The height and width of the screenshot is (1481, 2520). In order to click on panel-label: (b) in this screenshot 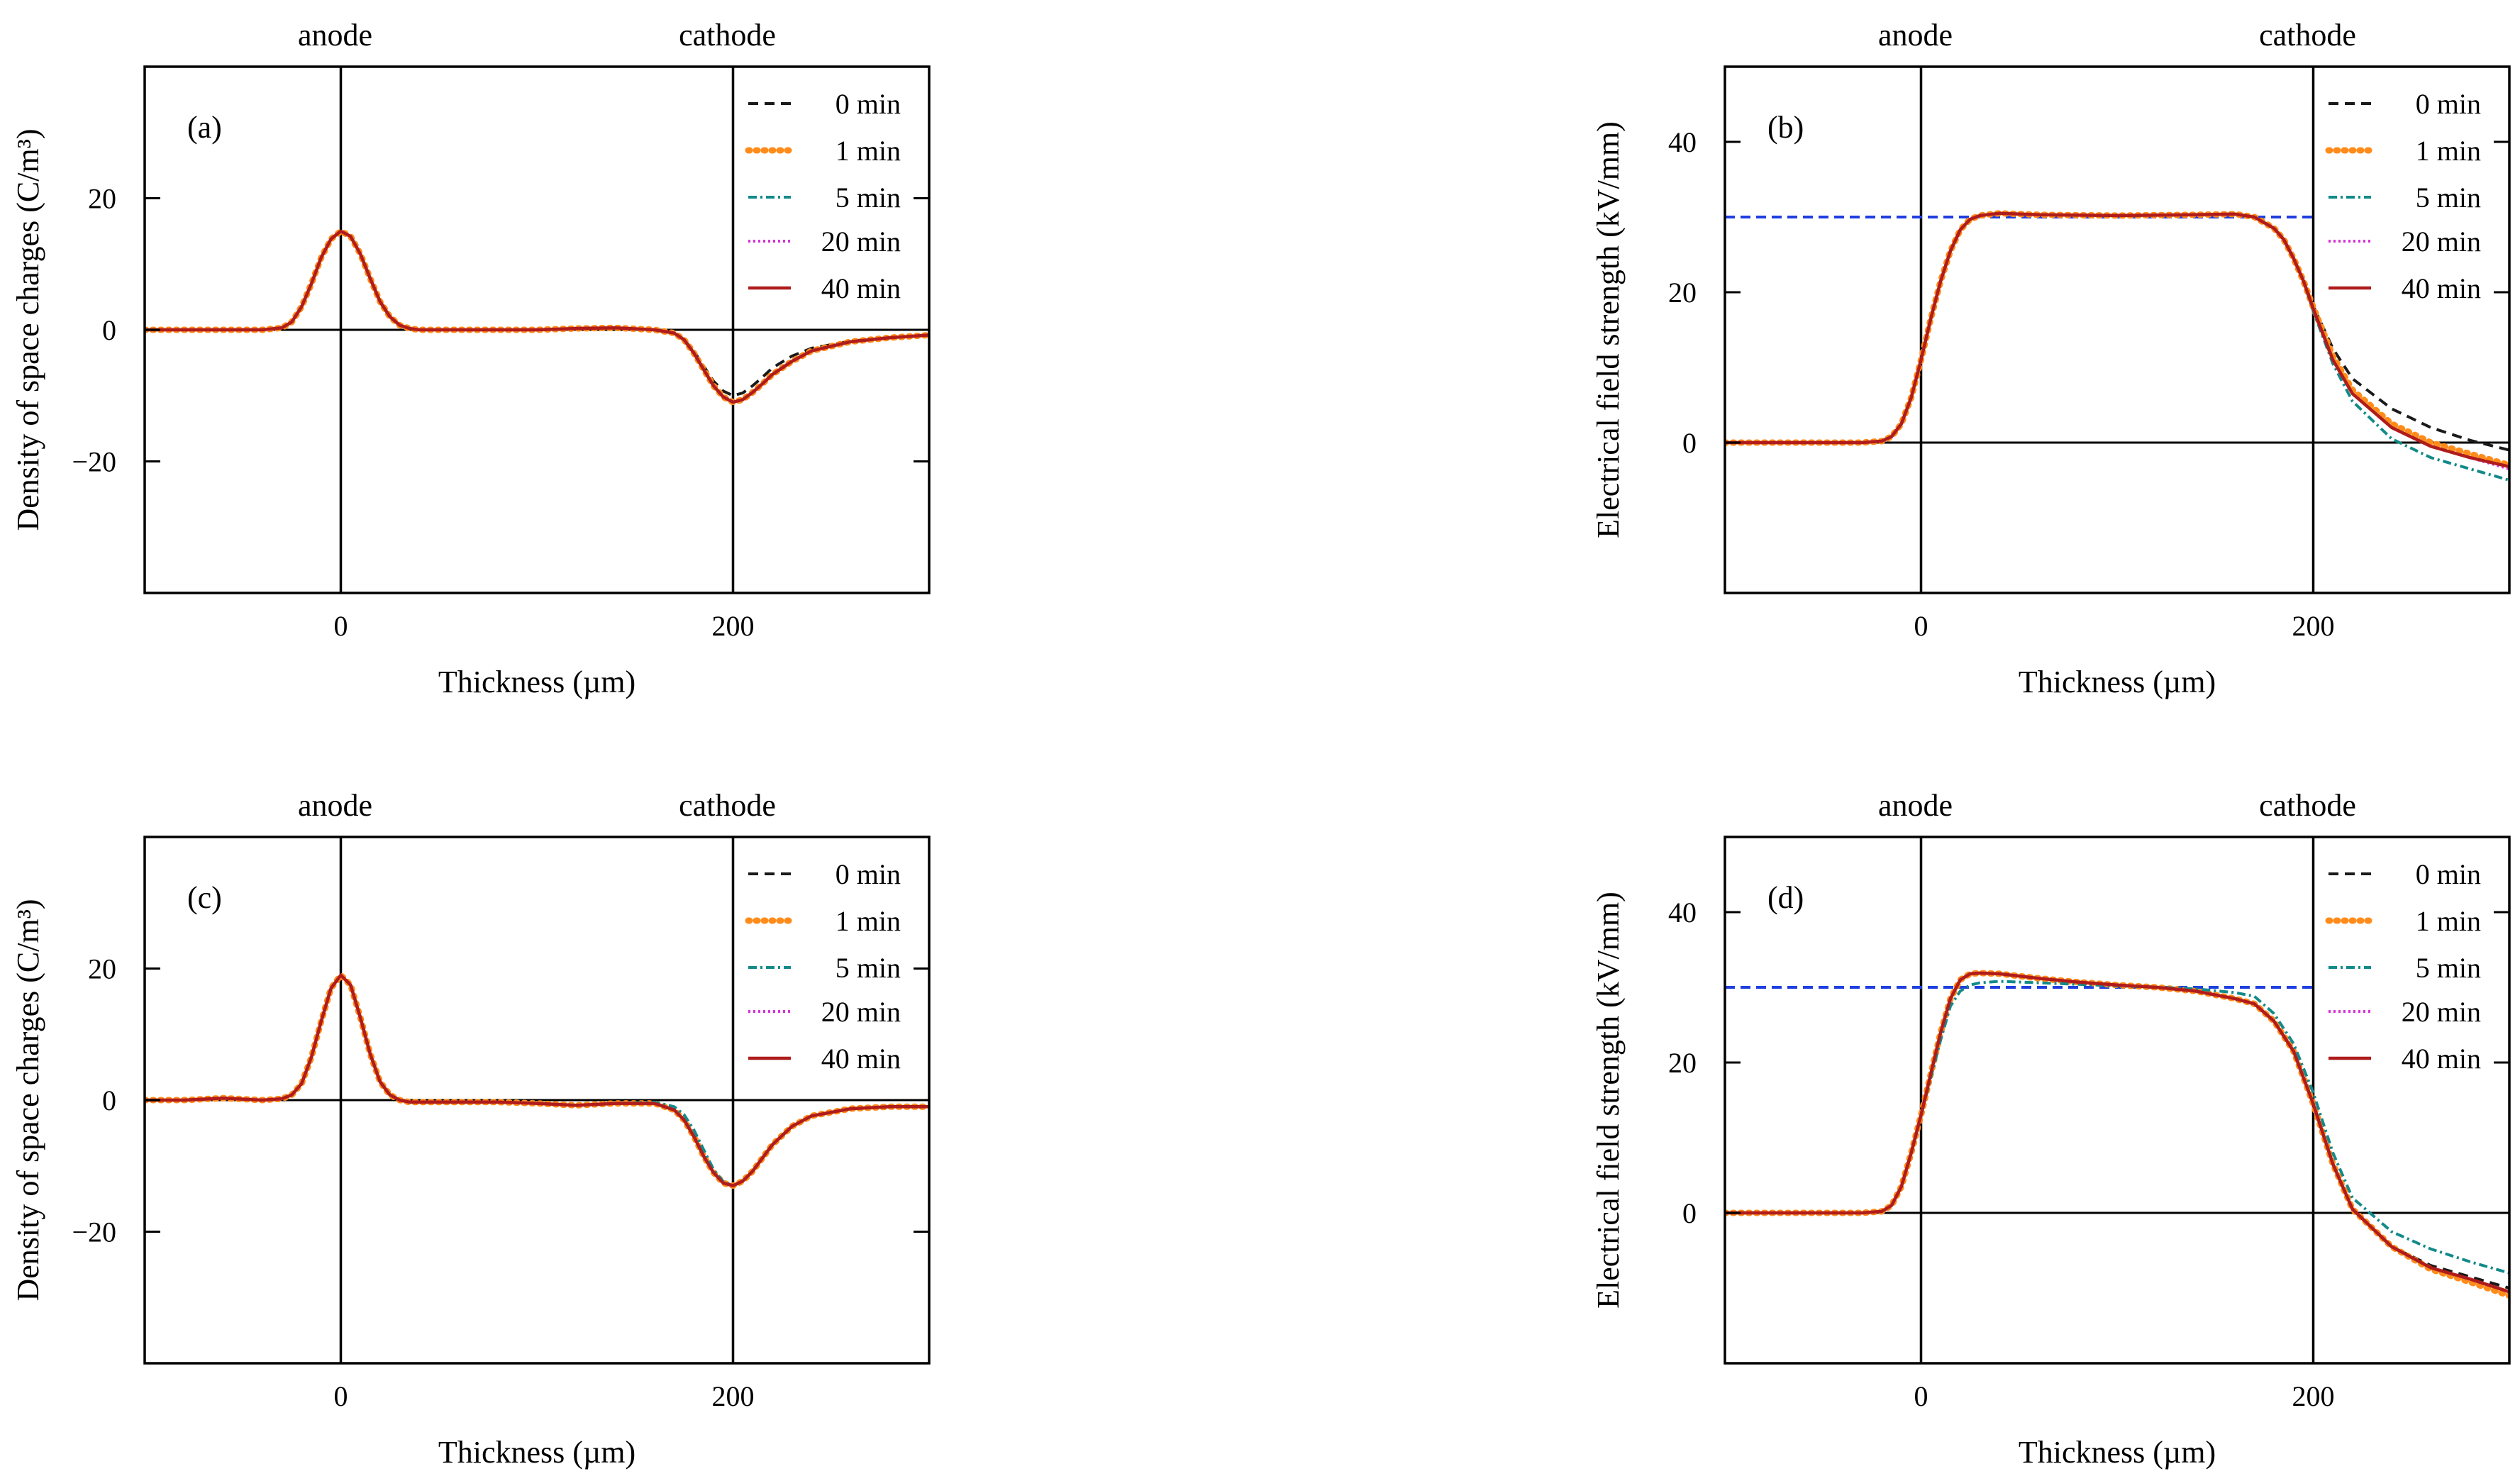, I will do `click(1786, 128)`.